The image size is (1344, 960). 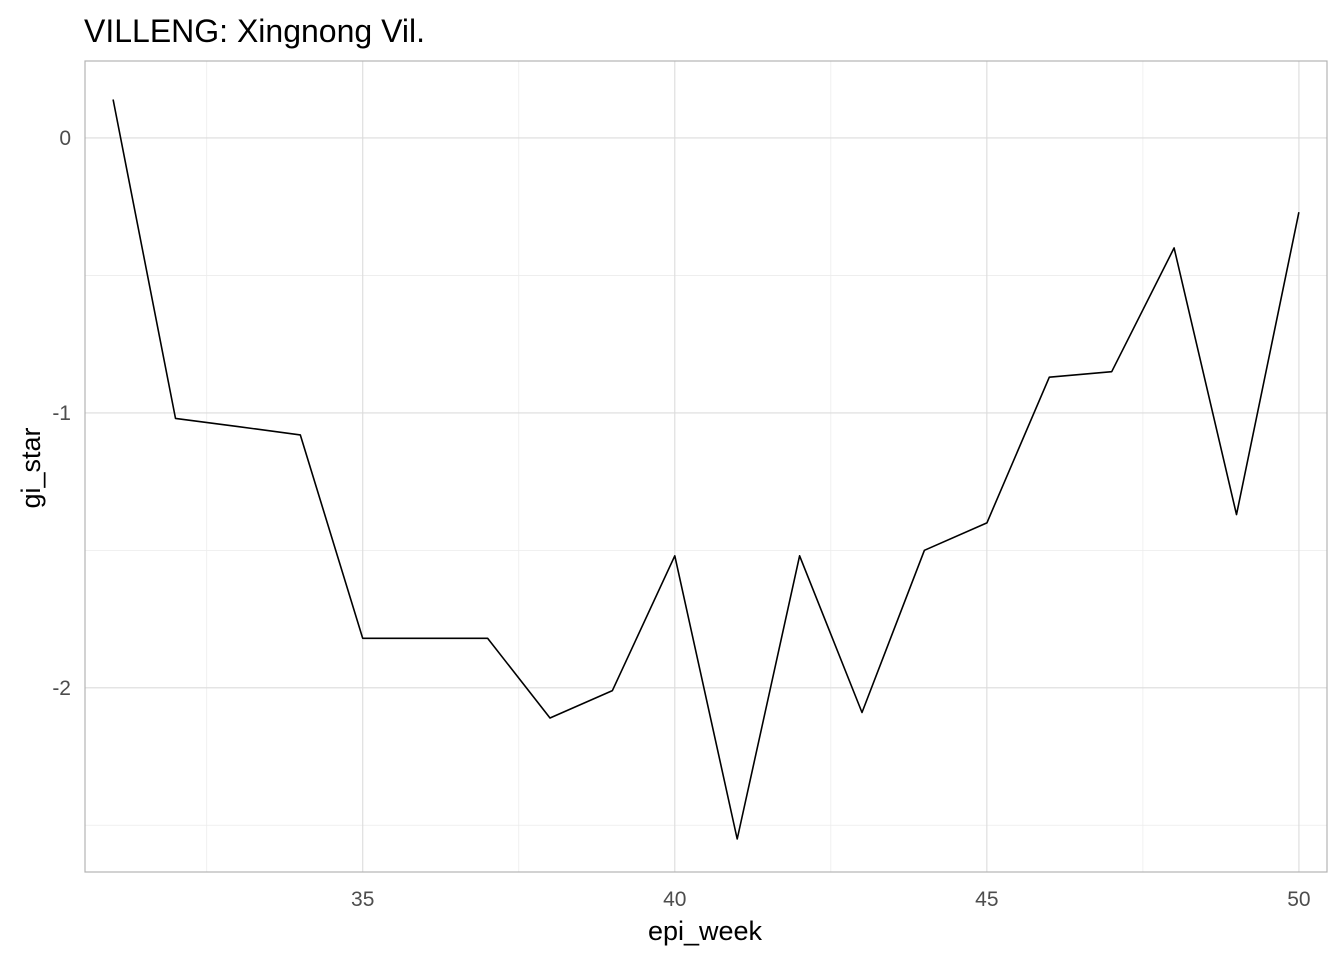 I want to click on chart-title: VILLENG: Xingnong Vil., so click(x=254, y=31).